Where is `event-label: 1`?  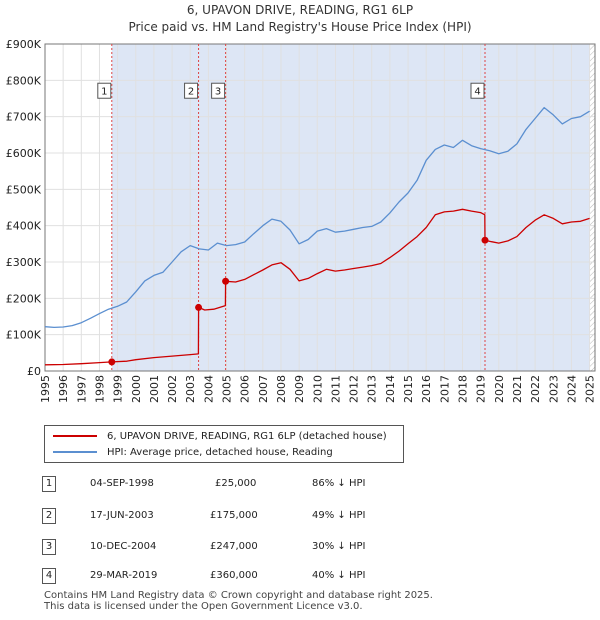
event-label: 1 is located at coordinates (104, 92).